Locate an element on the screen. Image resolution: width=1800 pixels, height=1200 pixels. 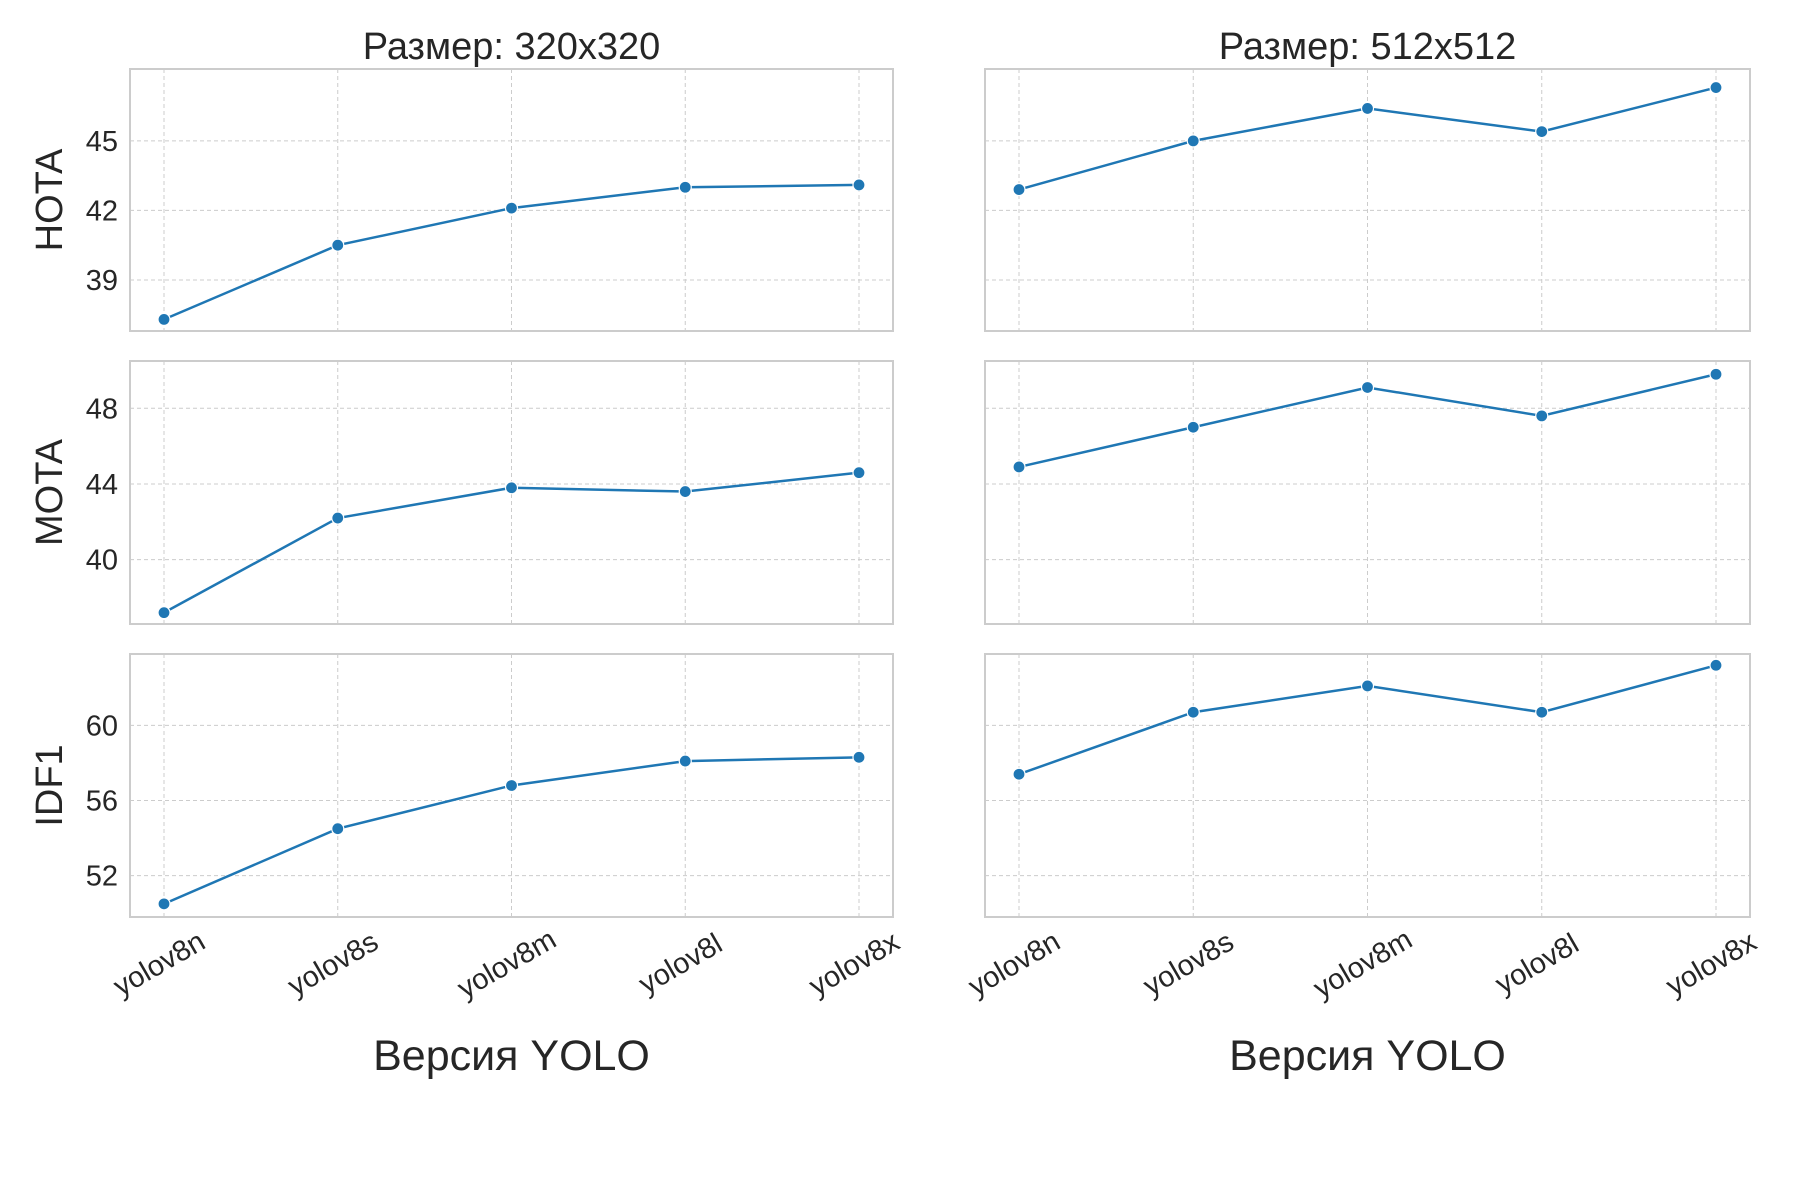
panel-title: Размер: 320x320 is located at coordinates (512, 47).